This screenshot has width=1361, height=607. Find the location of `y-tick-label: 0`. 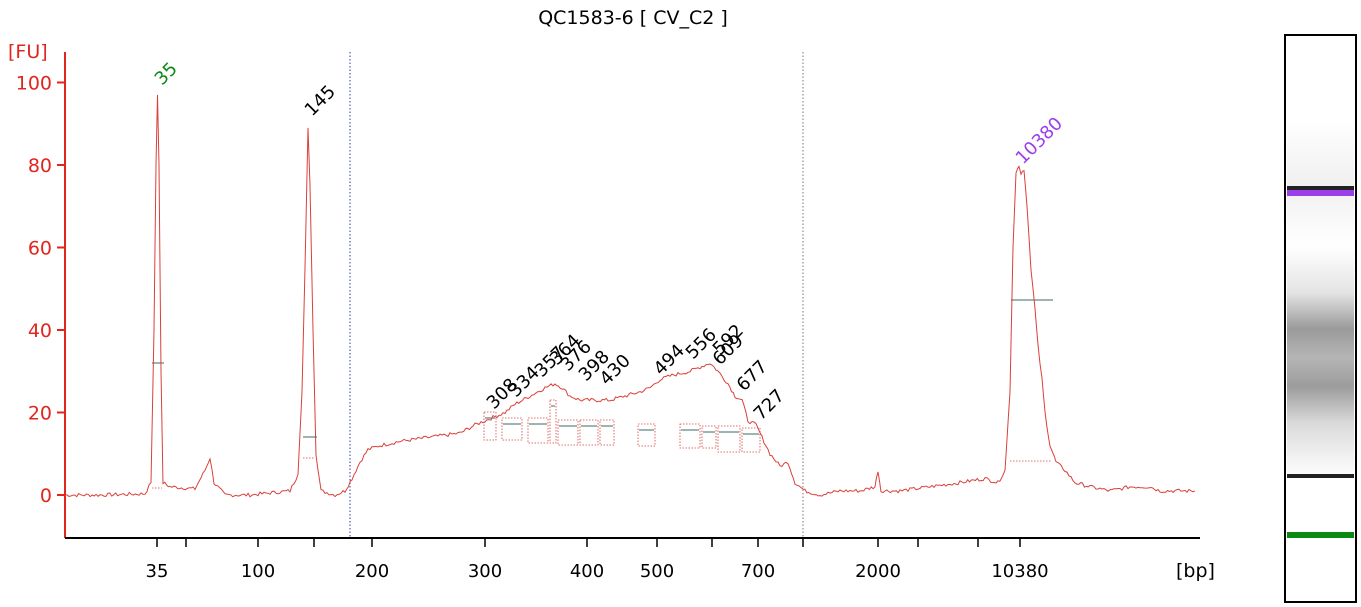

y-tick-label: 0 is located at coordinates (46, 496).